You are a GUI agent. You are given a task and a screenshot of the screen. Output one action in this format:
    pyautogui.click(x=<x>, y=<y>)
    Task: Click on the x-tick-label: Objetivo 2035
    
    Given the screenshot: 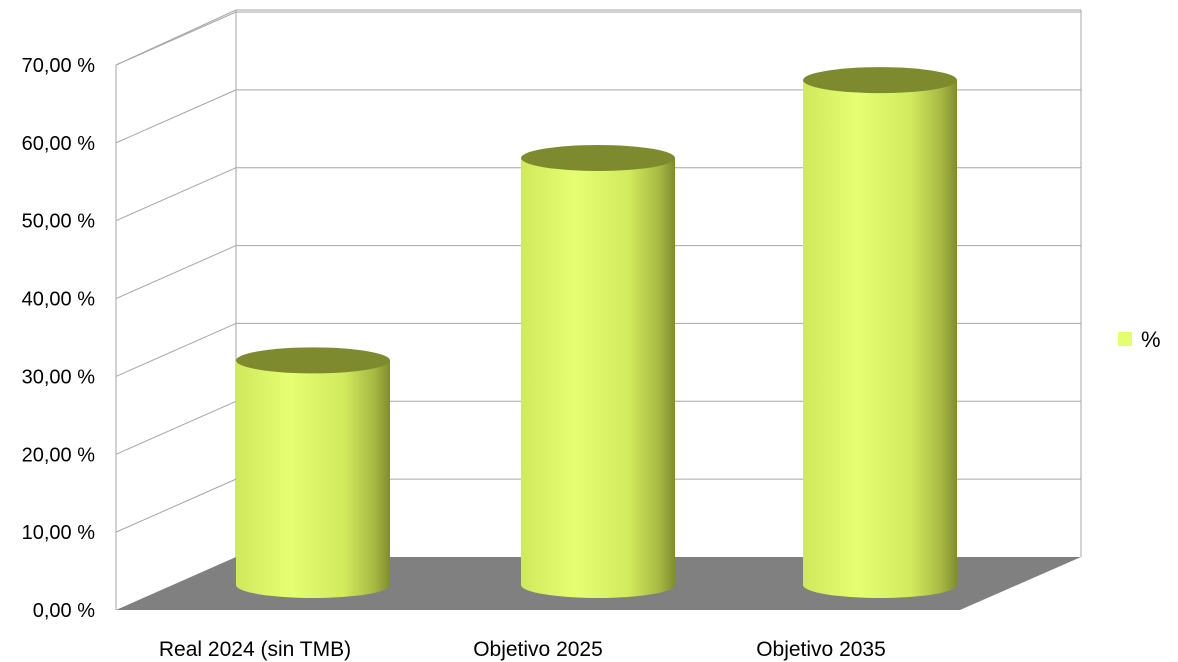 What is the action you would take?
    pyautogui.click(x=821, y=649)
    